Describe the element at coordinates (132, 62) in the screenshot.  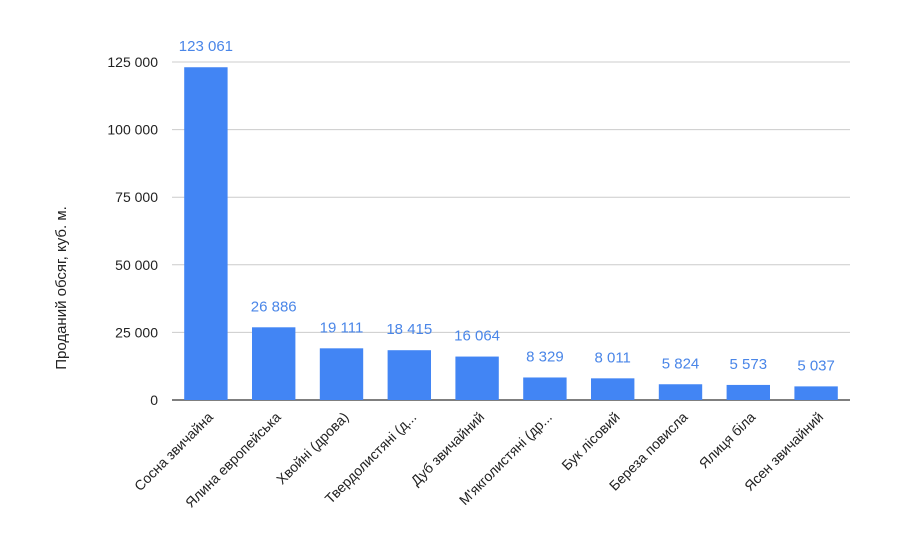
I see `y-tick-label: 125 000` at that location.